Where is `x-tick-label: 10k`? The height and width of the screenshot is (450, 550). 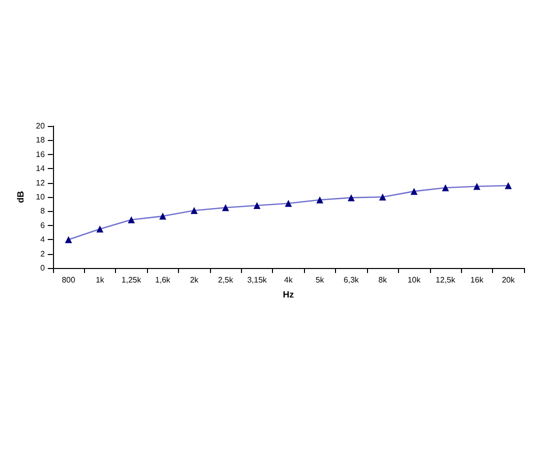 x-tick-label: 10k is located at coordinates (415, 280).